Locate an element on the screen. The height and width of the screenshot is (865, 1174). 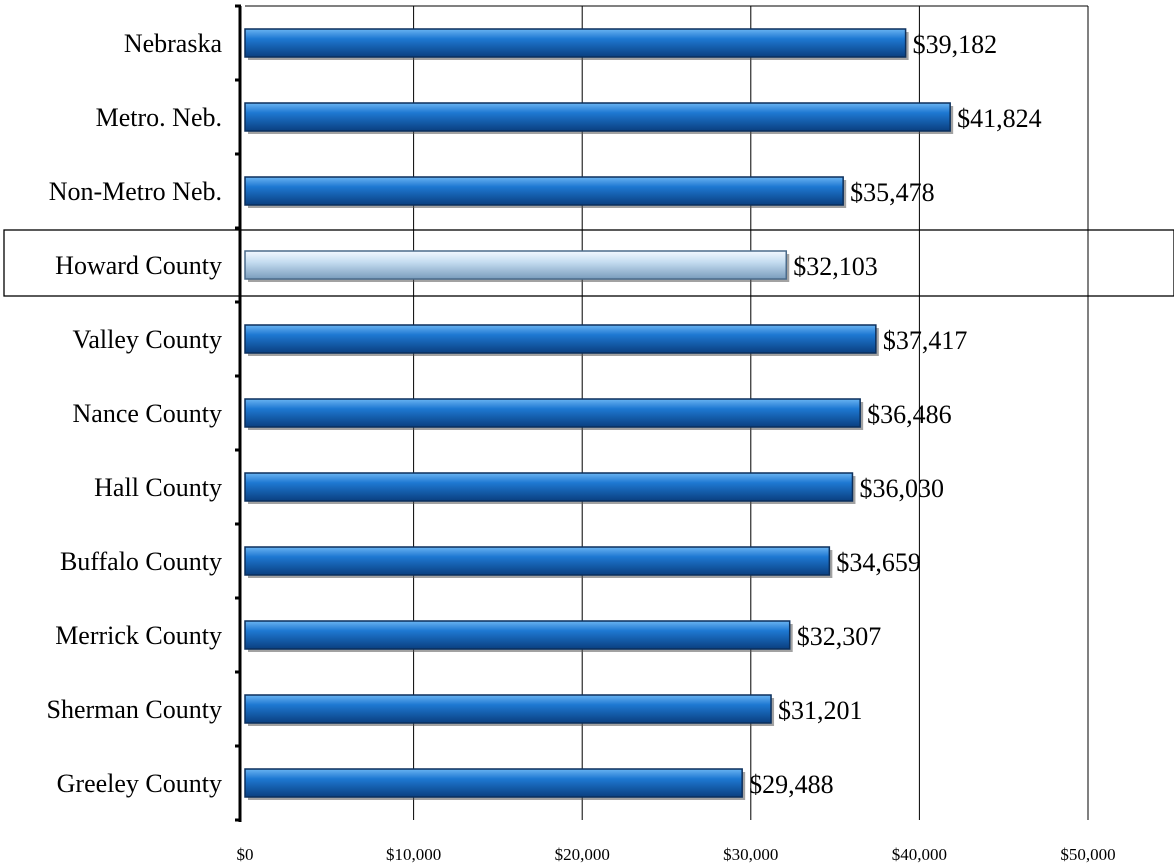
value-label: $41,824 is located at coordinates (999, 118).